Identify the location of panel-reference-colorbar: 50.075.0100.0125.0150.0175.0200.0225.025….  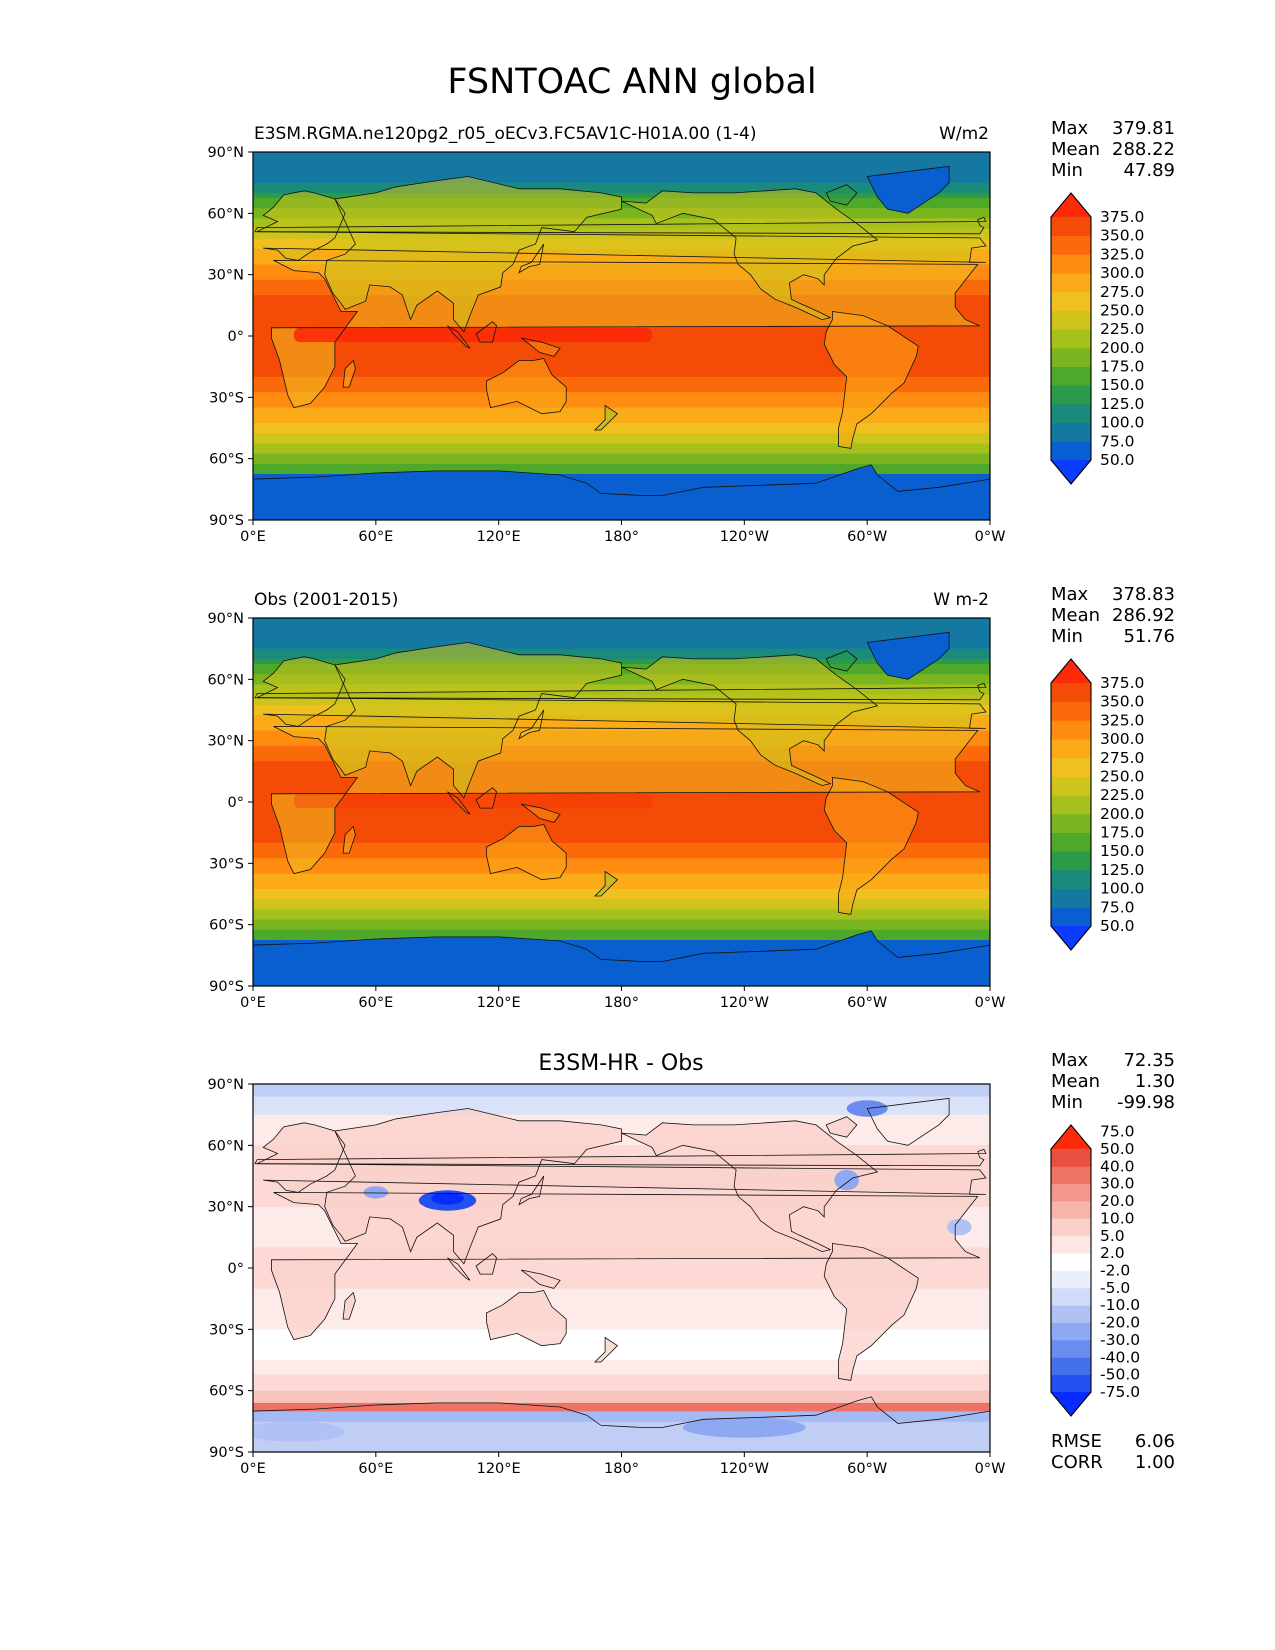
(1097, 804).